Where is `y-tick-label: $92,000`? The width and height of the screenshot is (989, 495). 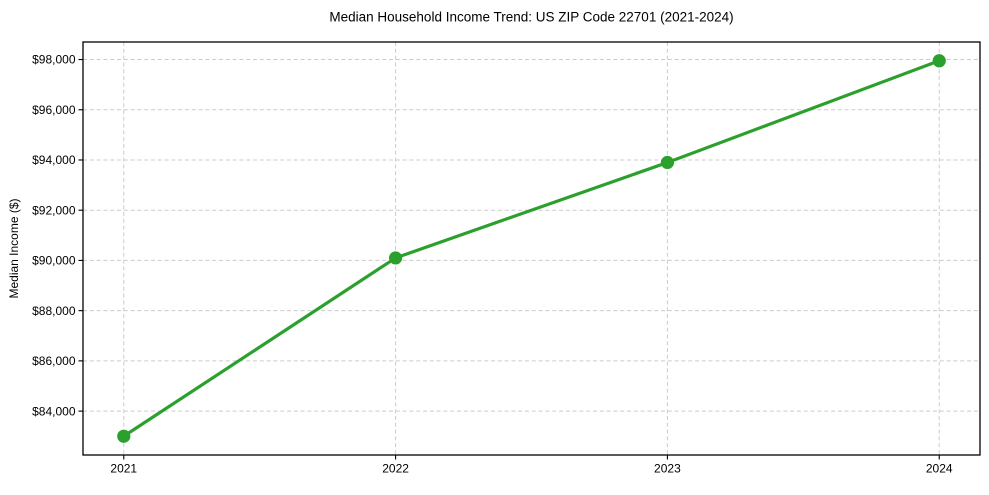
y-tick-label: $92,000 is located at coordinates (54, 210).